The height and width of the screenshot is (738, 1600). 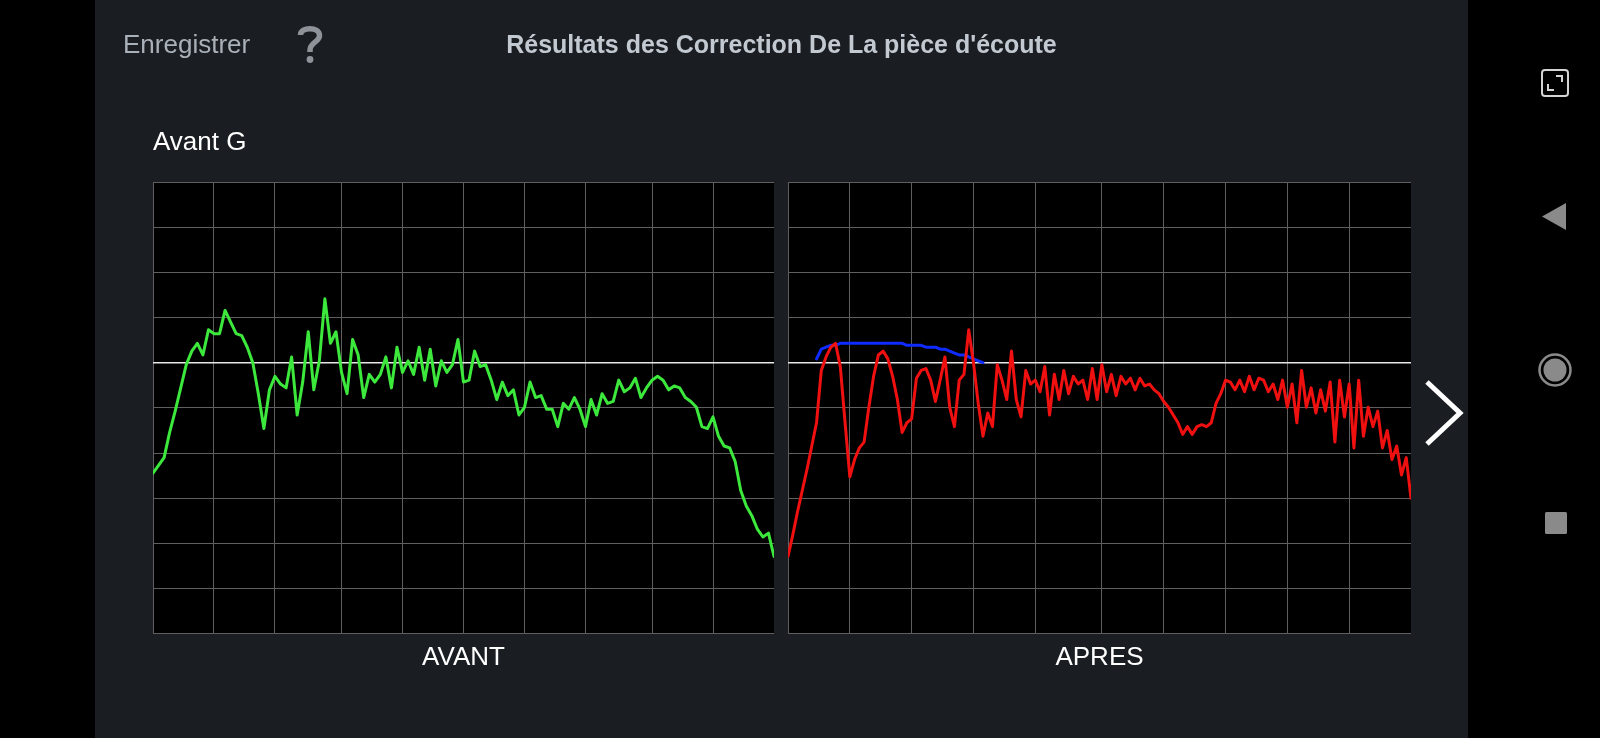 What do you see at coordinates (1099, 655) in the screenshot?
I see `x-axis-title: APRES` at bounding box center [1099, 655].